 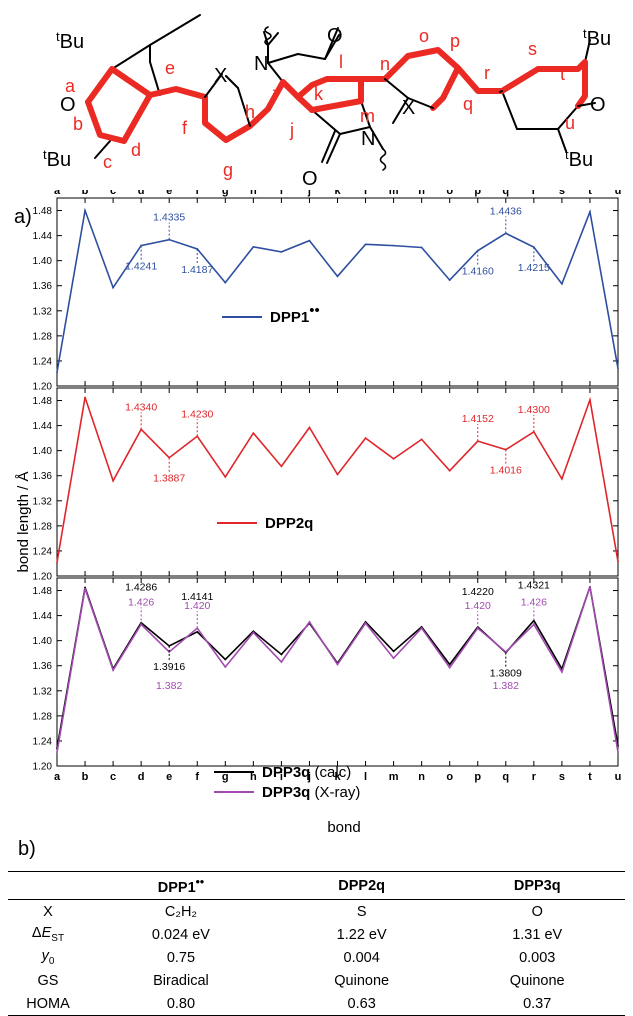 What do you see at coordinates (477, 777) in the screenshot?
I see `x-tick-label: p` at bounding box center [477, 777].